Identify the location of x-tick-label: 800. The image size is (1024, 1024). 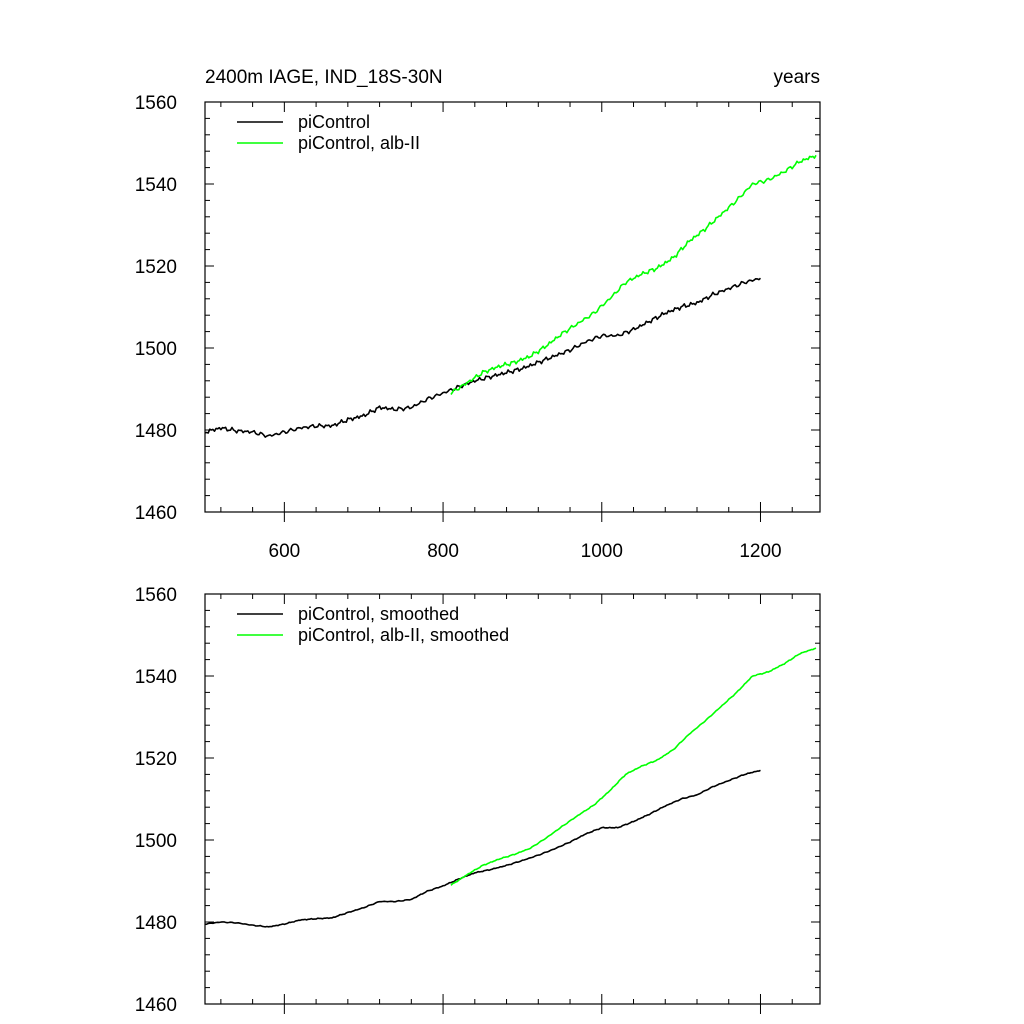
(443, 551).